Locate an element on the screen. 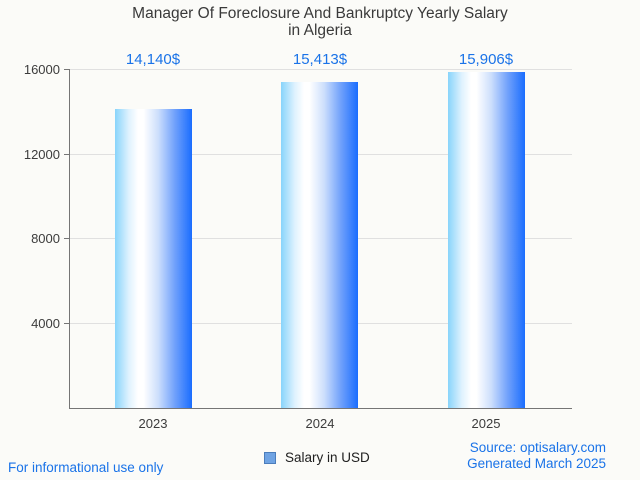 The width and height of the screenshot is (640, 480). generated-date-text: Generated March 2025 is located at coordinates (536, 463).